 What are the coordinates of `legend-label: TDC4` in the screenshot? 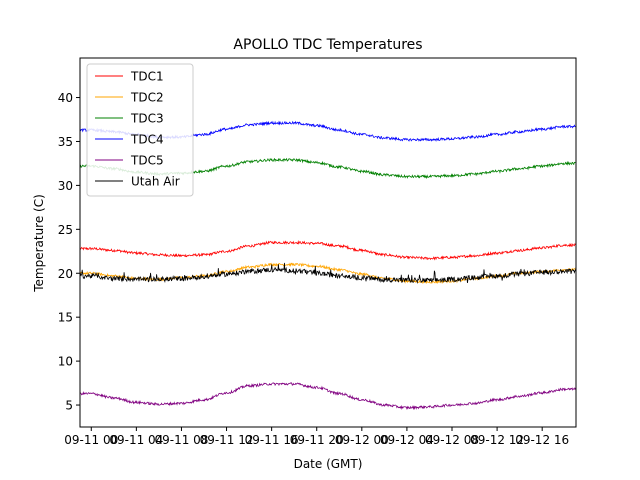 It's located at (147, 140).